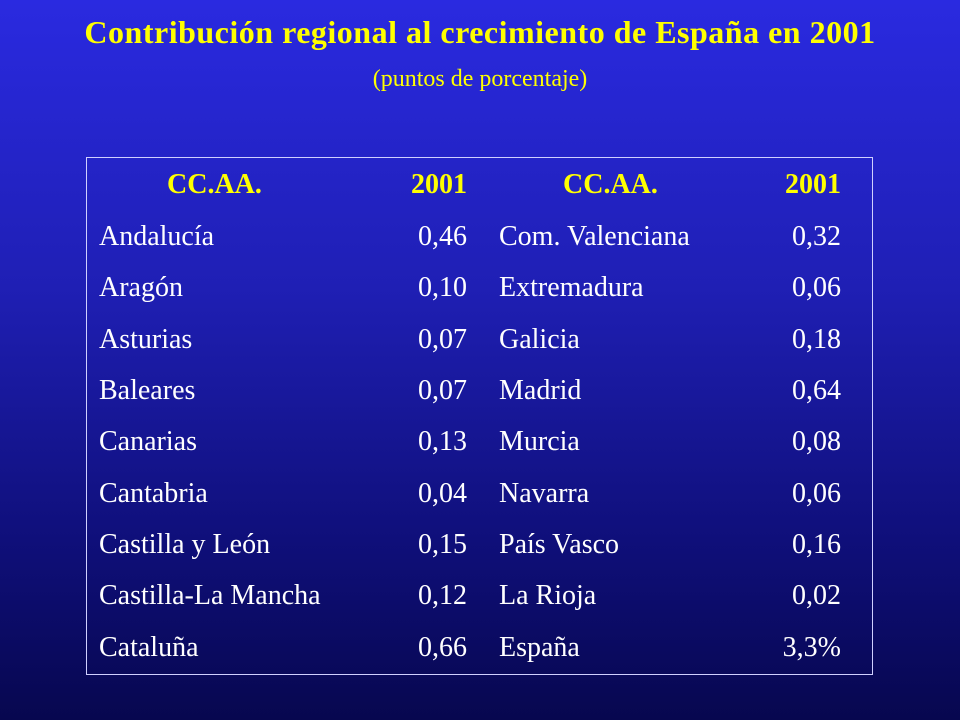  I want to click on region-name: Madrid, so click(540, 390).